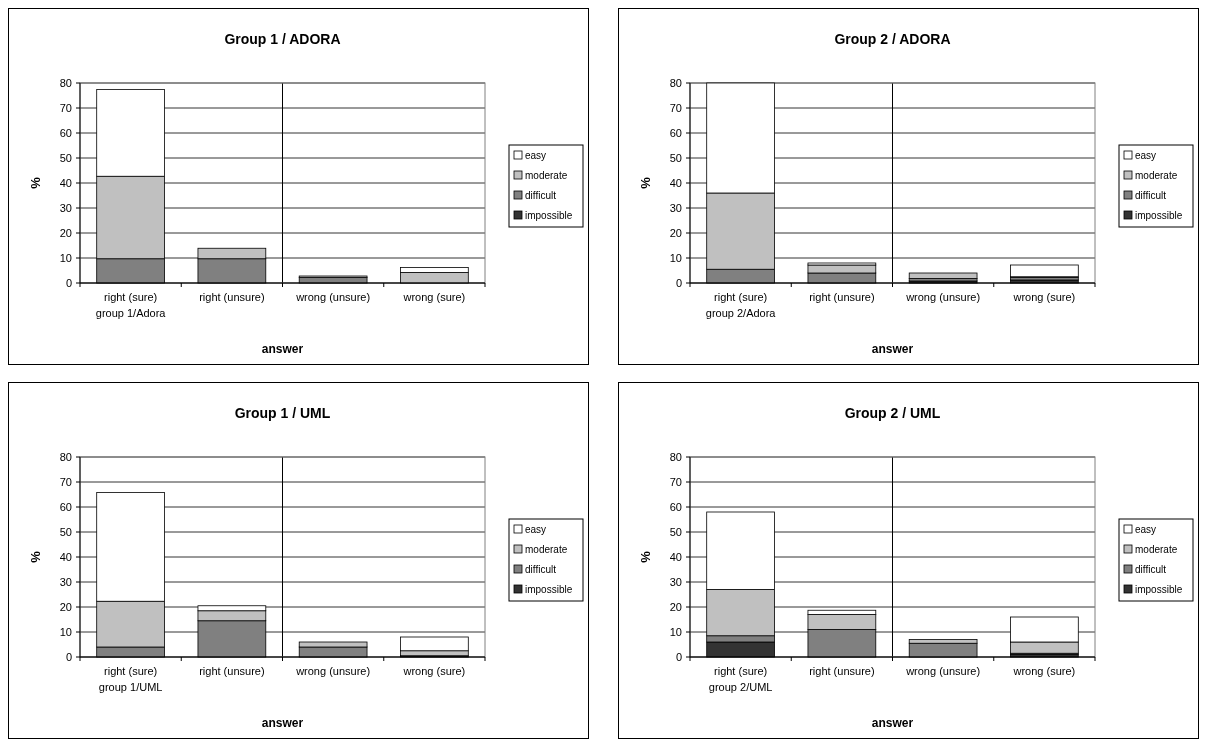 Image resolution: width=1220 pixels, height=754 pixels. What do you see at coordinates (892, 413) in the screenshot?
I see `chart-title: Group 2 / UML` at bounding box center [892, 413].